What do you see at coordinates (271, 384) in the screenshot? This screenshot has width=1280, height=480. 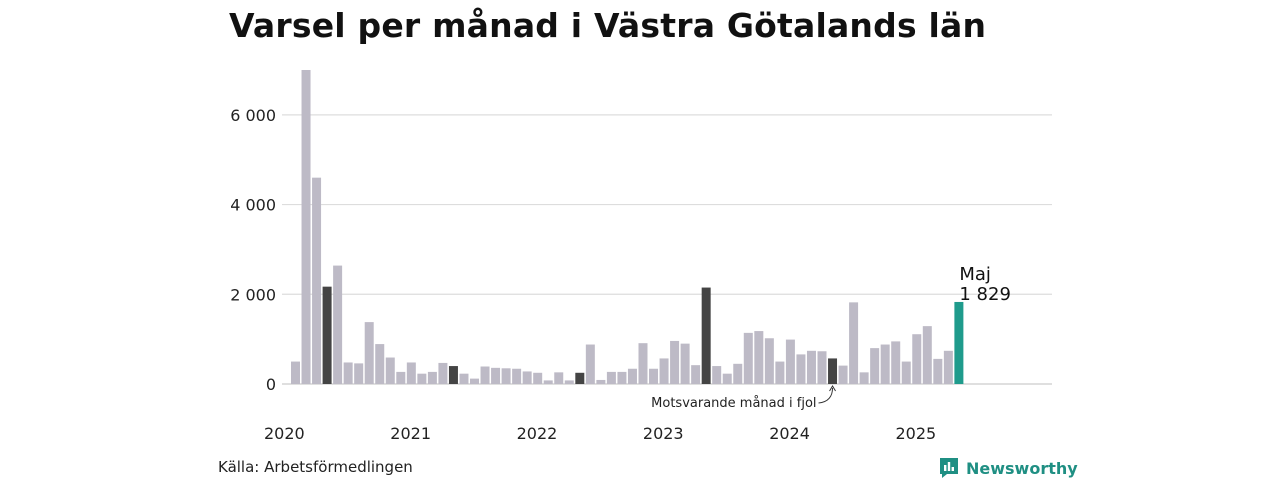 I see `y-tick-label: 0` at bounding box center [271, 384].